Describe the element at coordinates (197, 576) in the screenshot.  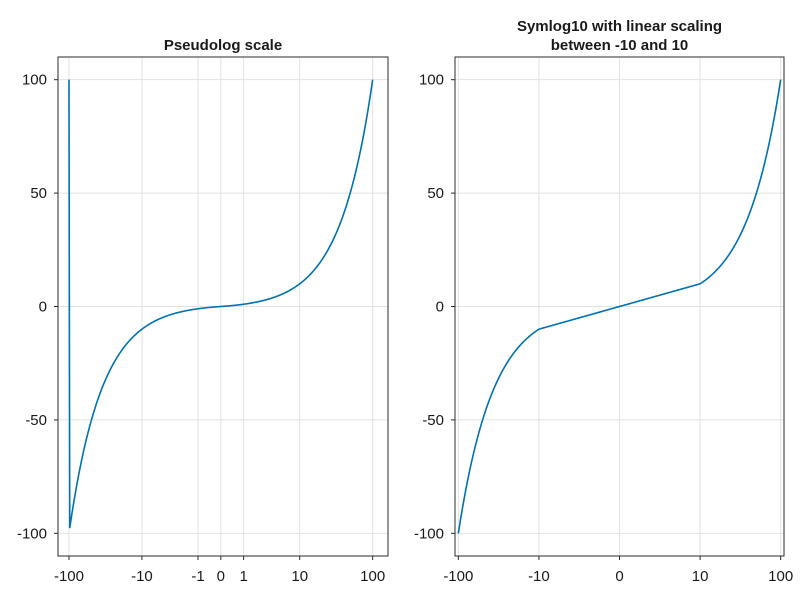
I see `x-tick-label: -1` at that location.